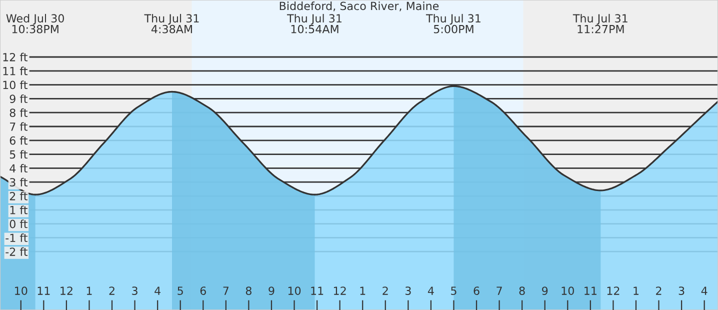  I want to click on annotation: Thu Jul 31 11:27PM, so click(600, 24).